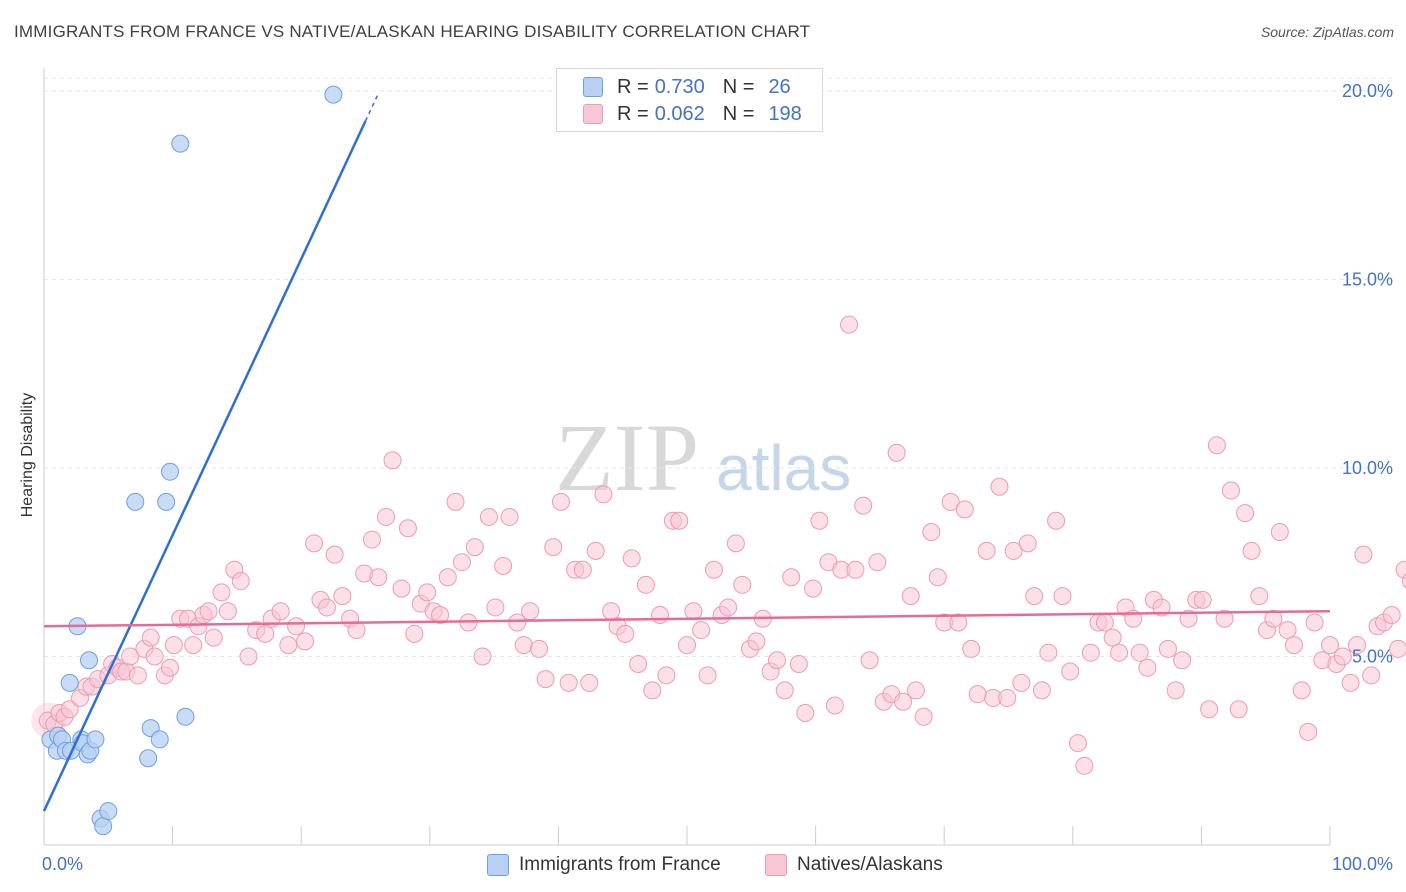 The height and width of the screenshot is (892, 1406). I want to click on watermark-zip: ZIP, so click(627, 457).